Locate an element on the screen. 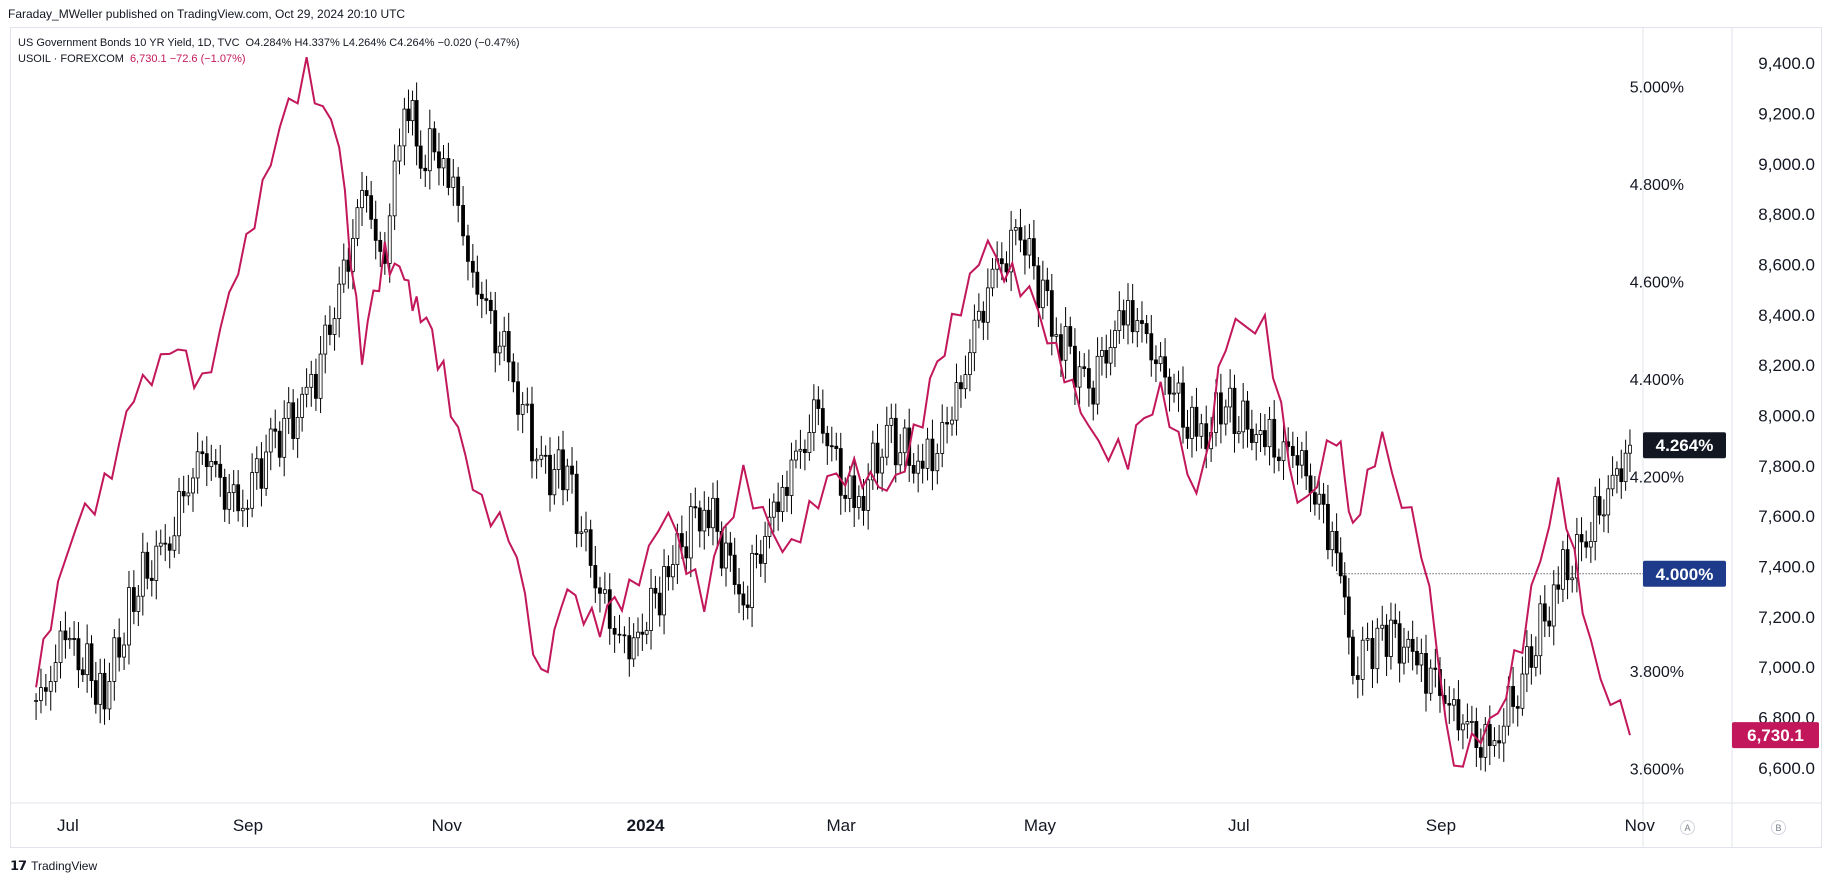  footer-logo-text: TradingView is located at coordinates (64, 866).